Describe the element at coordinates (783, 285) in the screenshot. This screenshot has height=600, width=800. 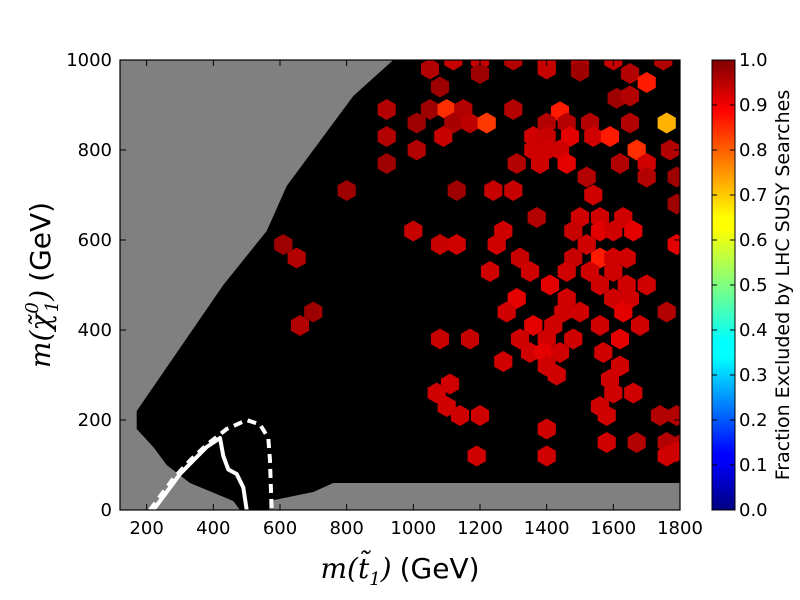
I see `colorbar-label: Fraction Excluded by LHC SUSY Searches` at that location.